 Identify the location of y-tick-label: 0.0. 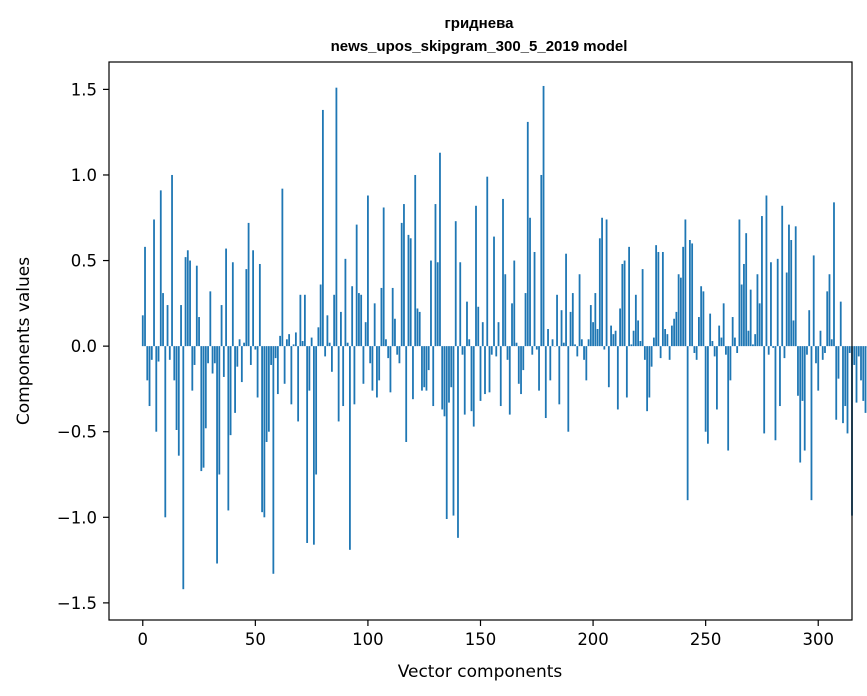
(84, 346).